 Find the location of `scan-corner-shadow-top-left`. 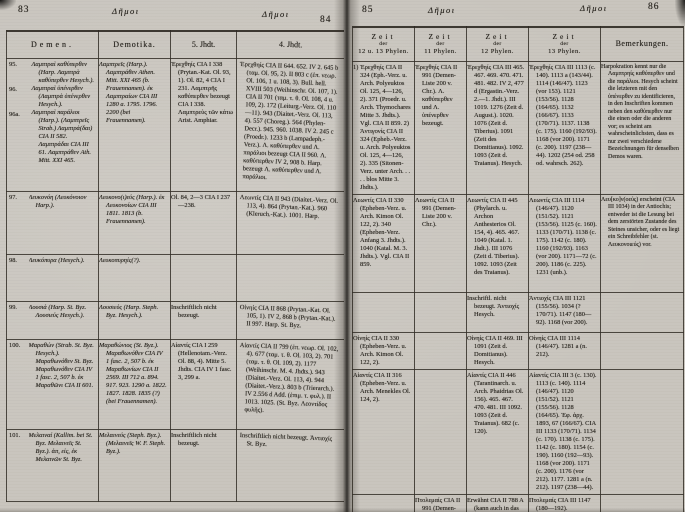

scan-corner-shadow-top-left is located at coordinates (8, 5).